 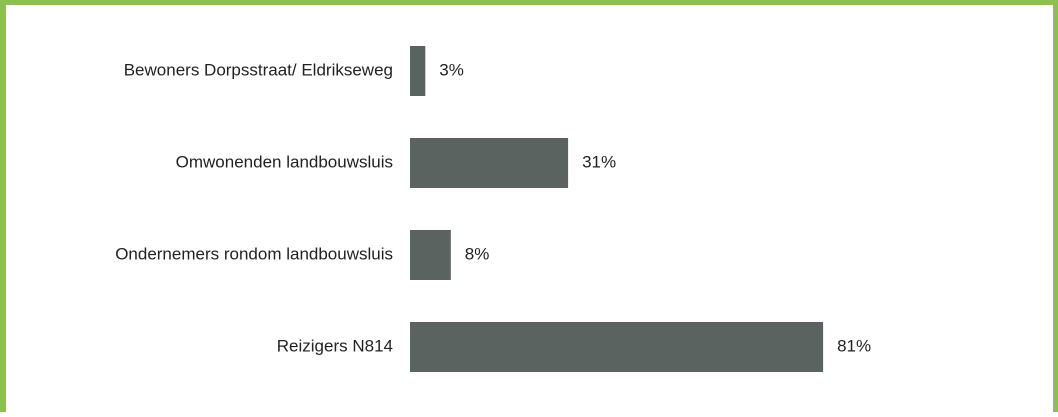 What do you see at coordinates (335, 345) in the screenshot?
I see `category-label: Reizigers N814` at bounding box center [335, 345].